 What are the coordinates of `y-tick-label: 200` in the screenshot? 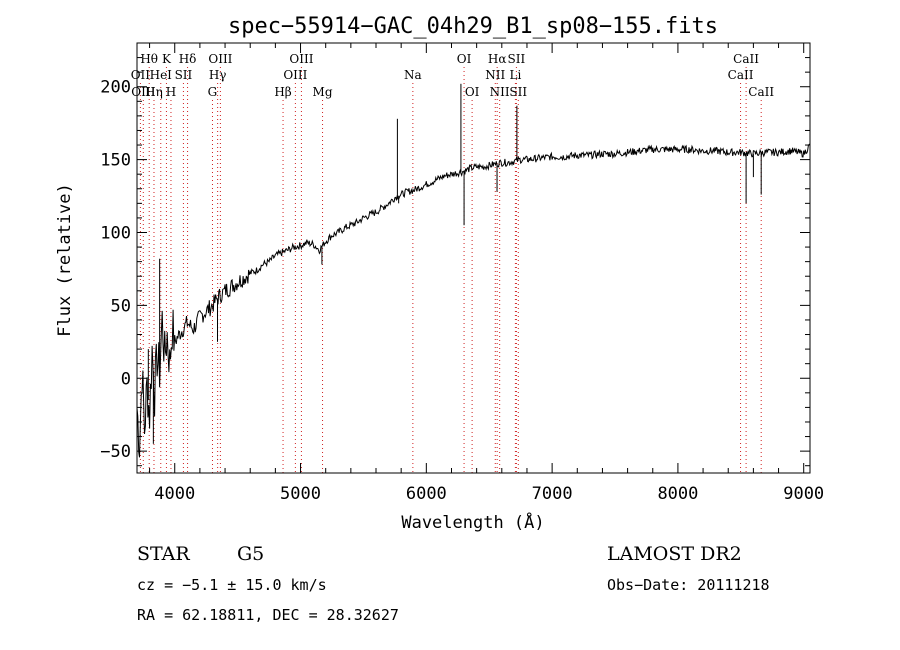 It's located at (115, 88).